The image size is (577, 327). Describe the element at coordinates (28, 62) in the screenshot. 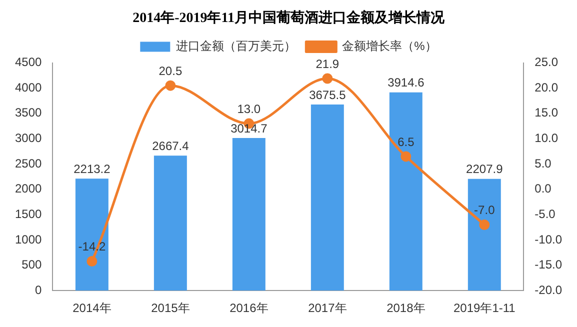

I see `y-tick-label: 4500` at that location.